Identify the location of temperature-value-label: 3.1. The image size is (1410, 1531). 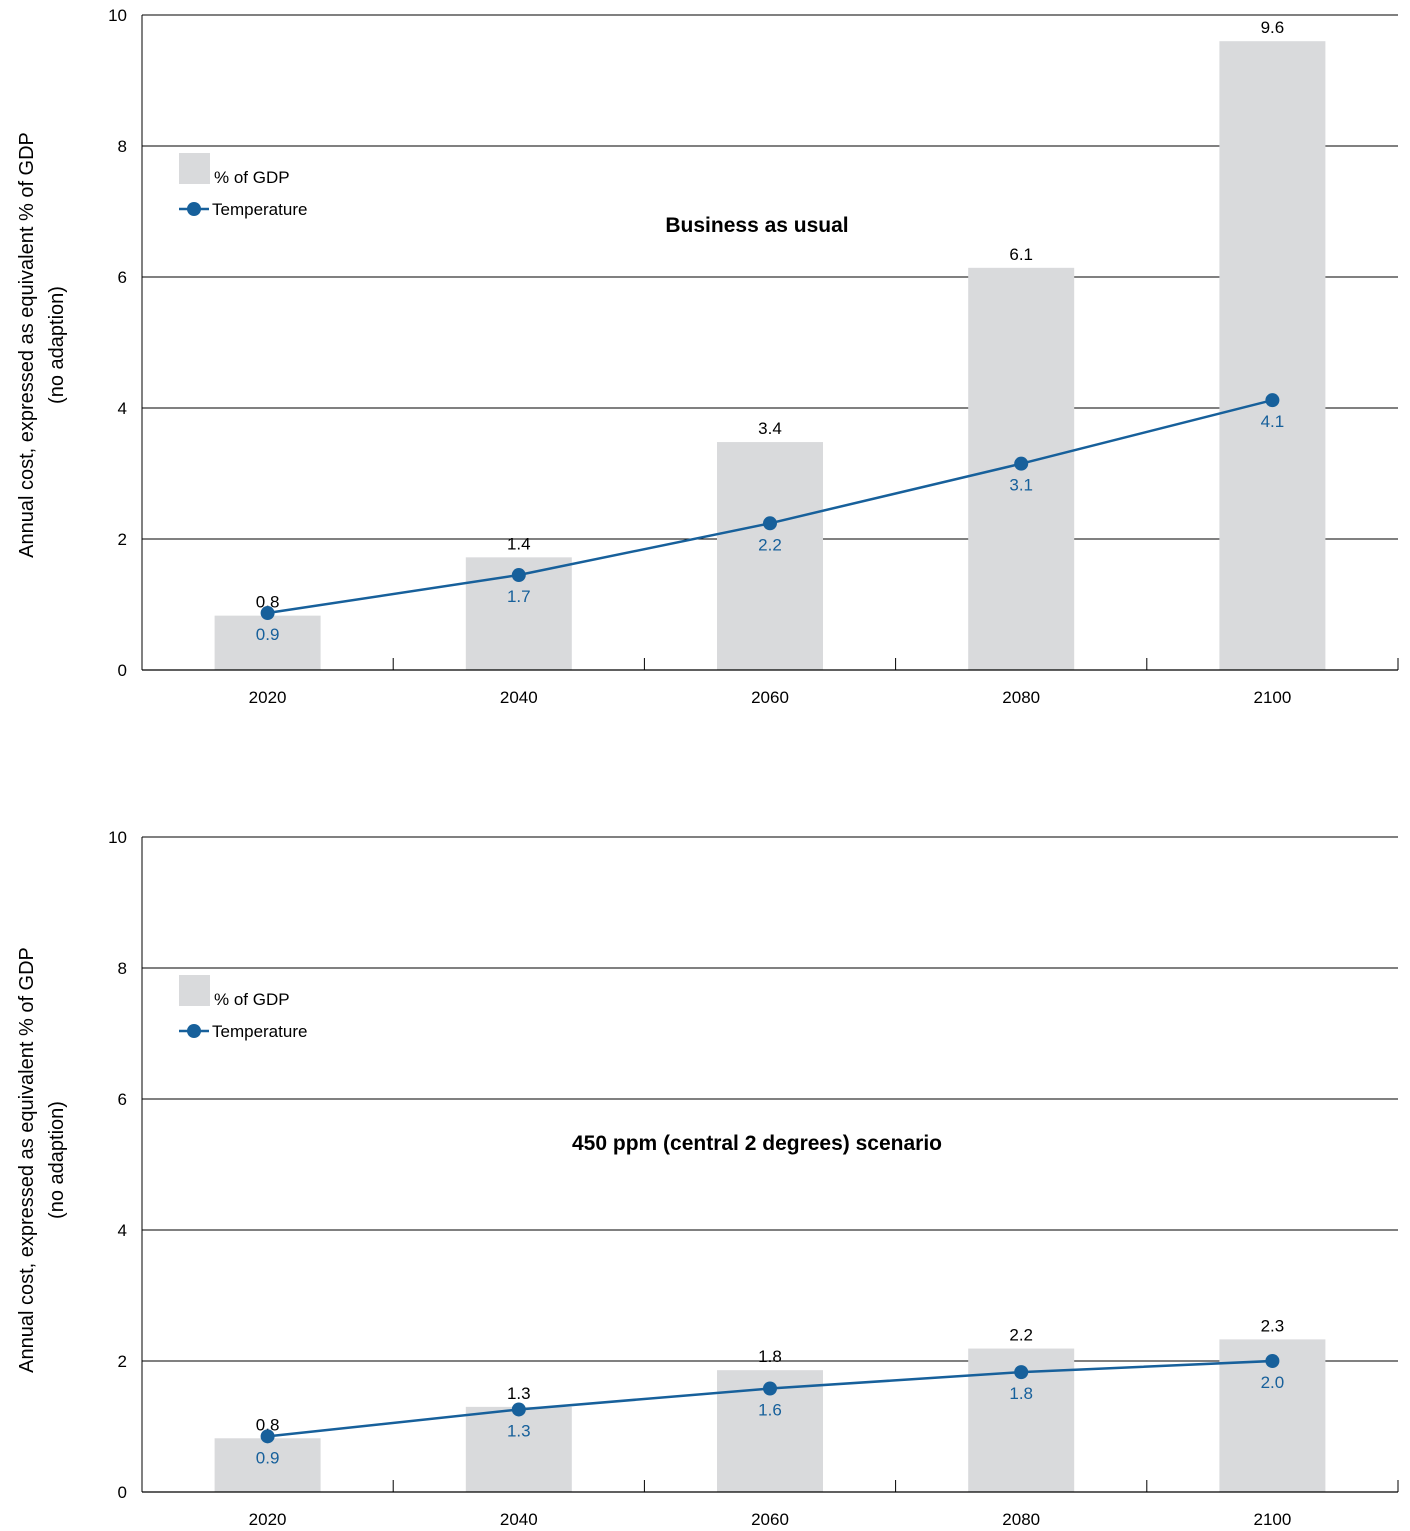
(1021, 485).